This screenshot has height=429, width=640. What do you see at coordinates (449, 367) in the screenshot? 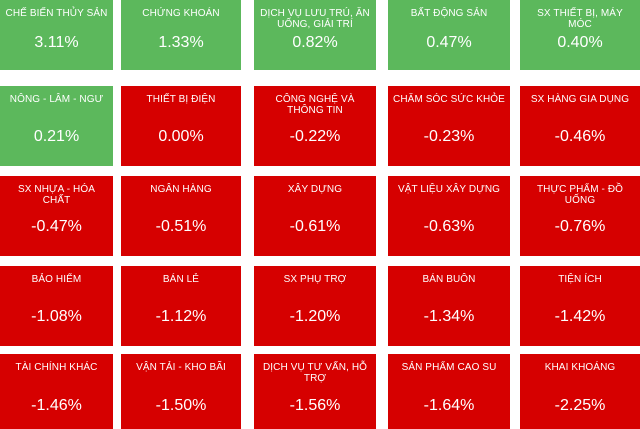
I see `sector-name: SẢN PHẨM CAO SU` at bounding box center [449, 367].